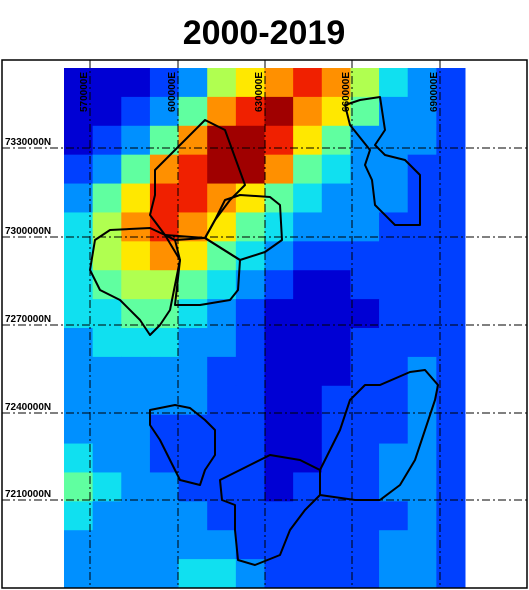 This screenshot has height=590, width=529. What do you see at coordinates (28, 319) in the screenshot?
I see `northing-label: 7270000N` at bounding box center [28, 319].